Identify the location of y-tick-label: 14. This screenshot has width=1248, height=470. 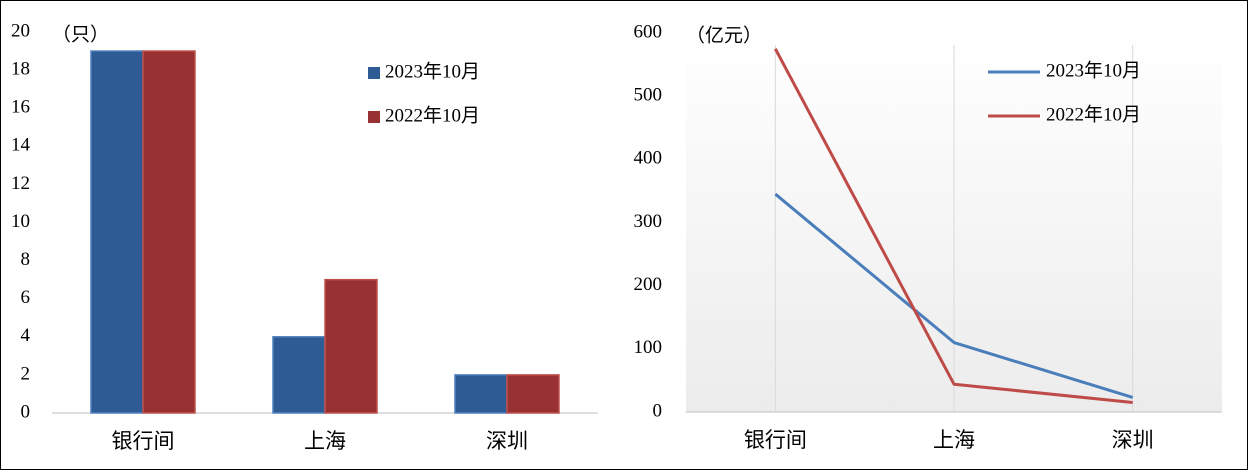
(21, 145).